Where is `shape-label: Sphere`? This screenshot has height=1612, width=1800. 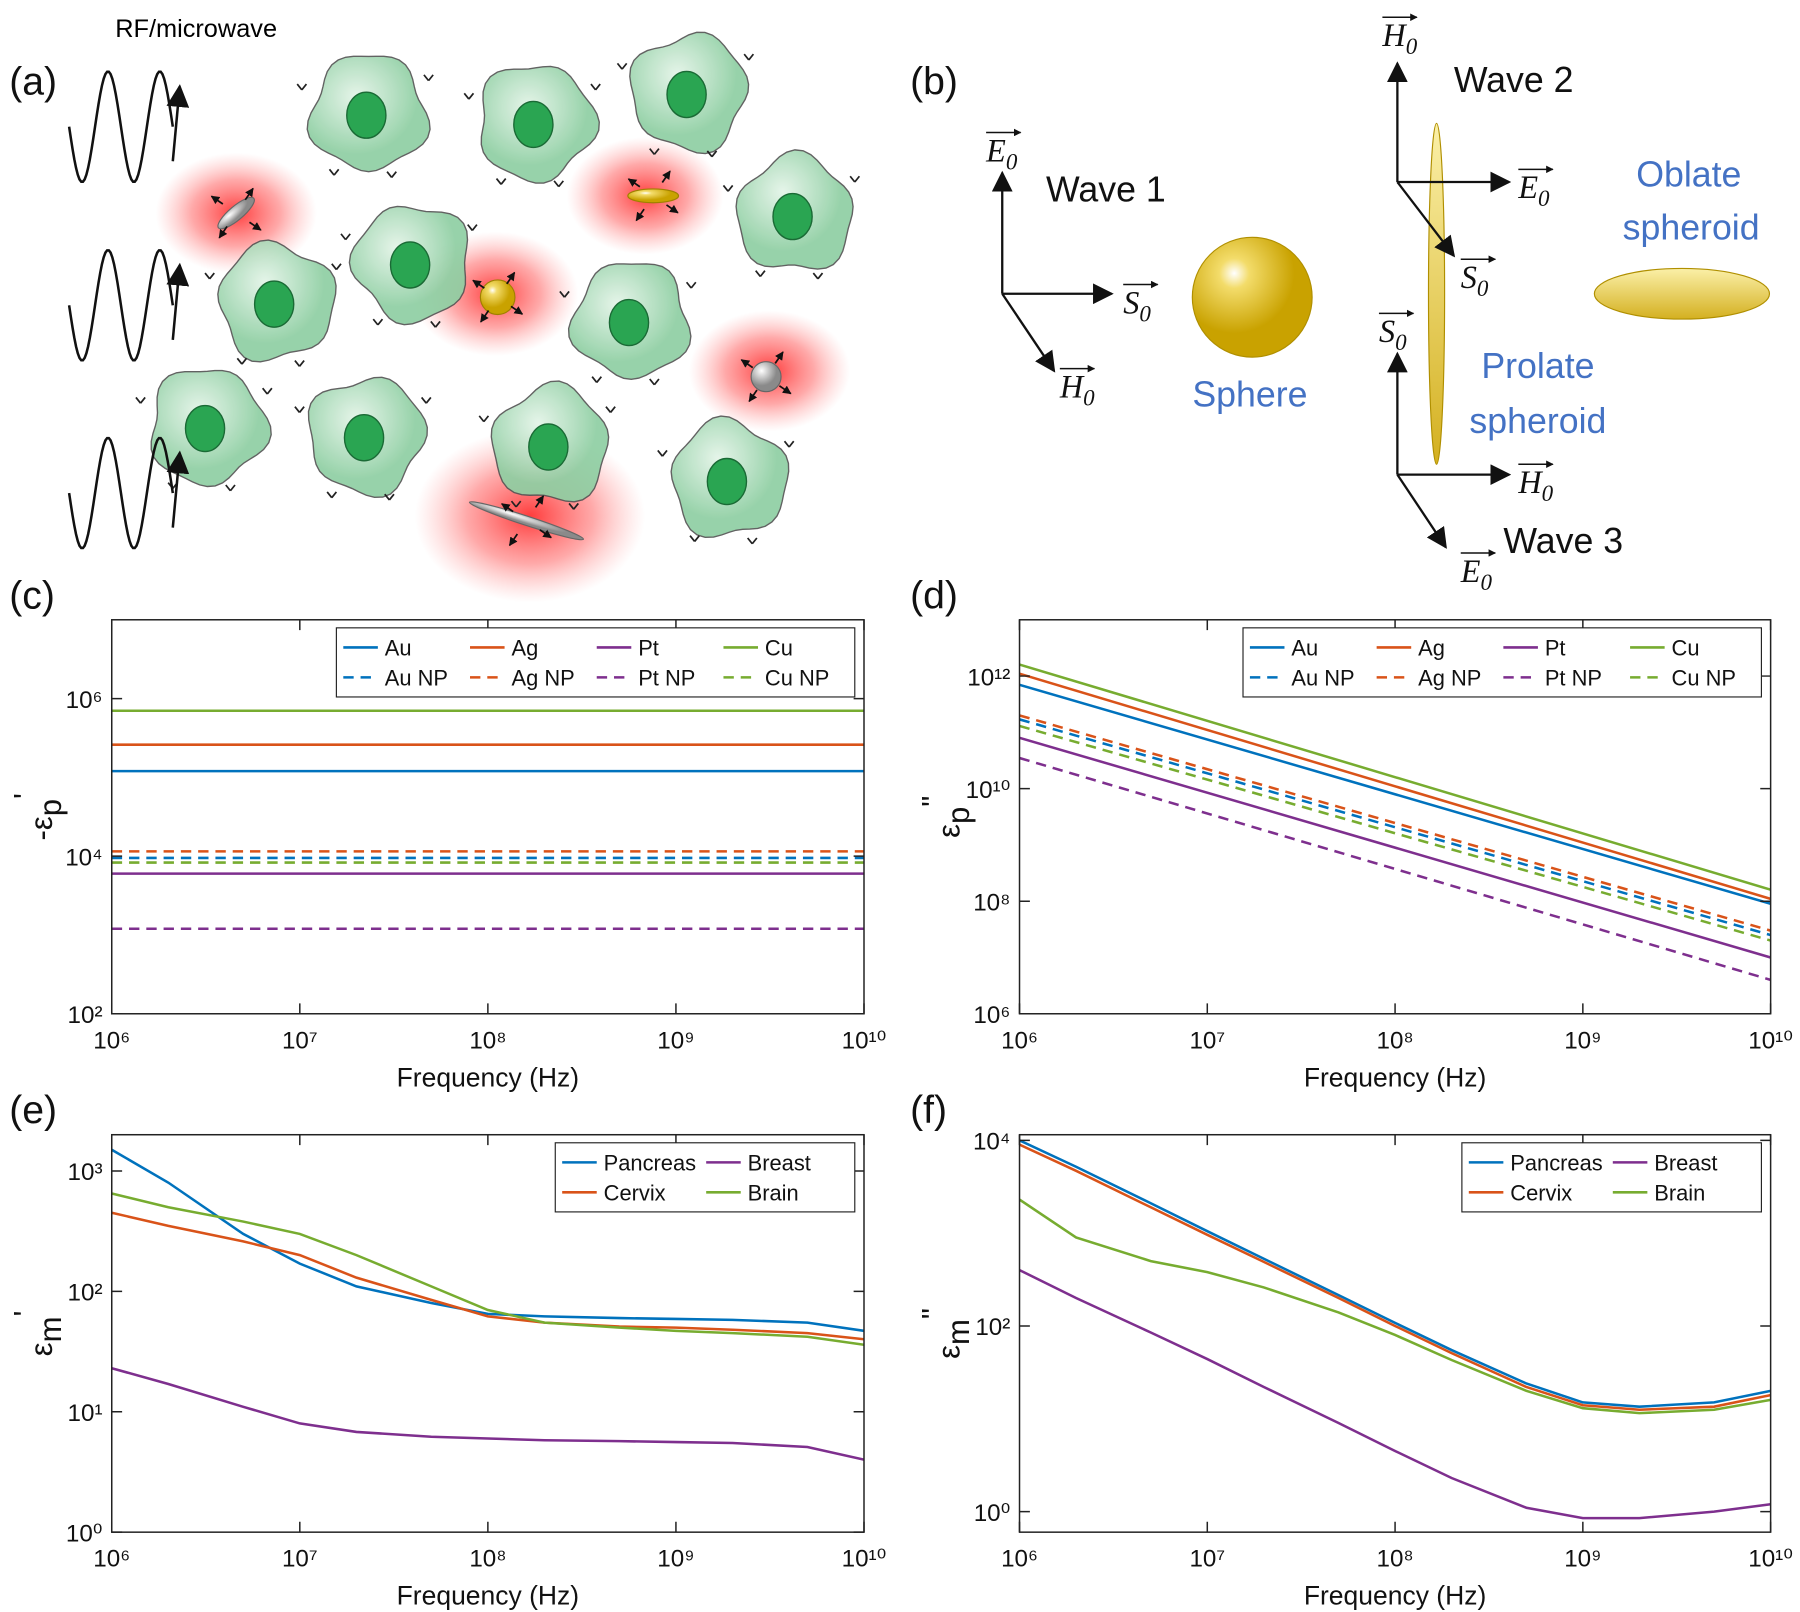
shape-label: Sphere is located at coordinates (1249, 395).